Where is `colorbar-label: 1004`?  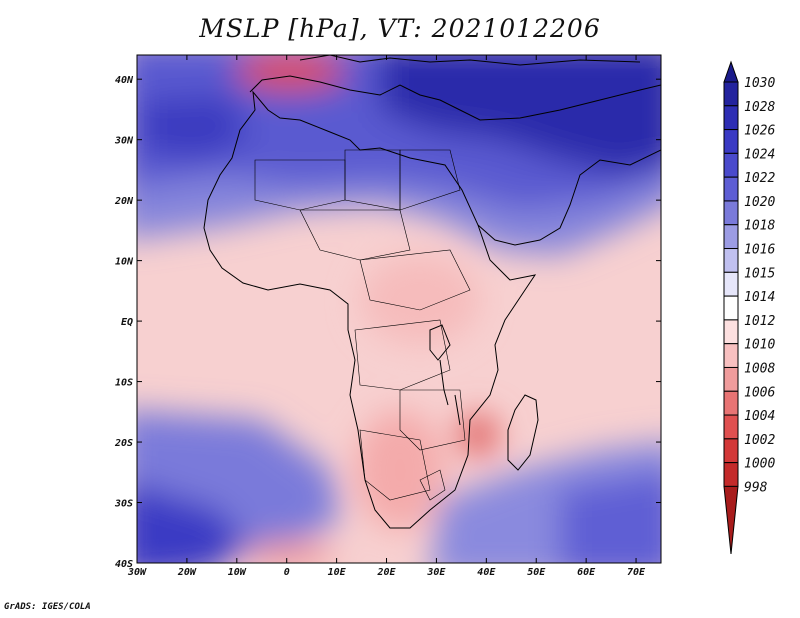 colorbar-label: 1004 is located at coordinates (759, 416).